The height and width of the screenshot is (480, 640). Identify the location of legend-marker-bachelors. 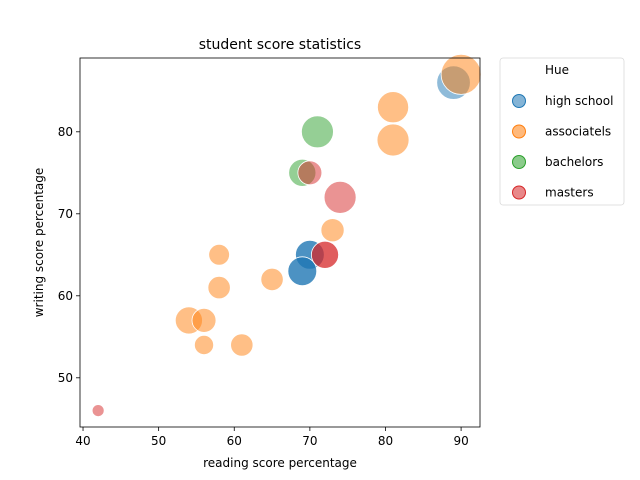
(519, 162).